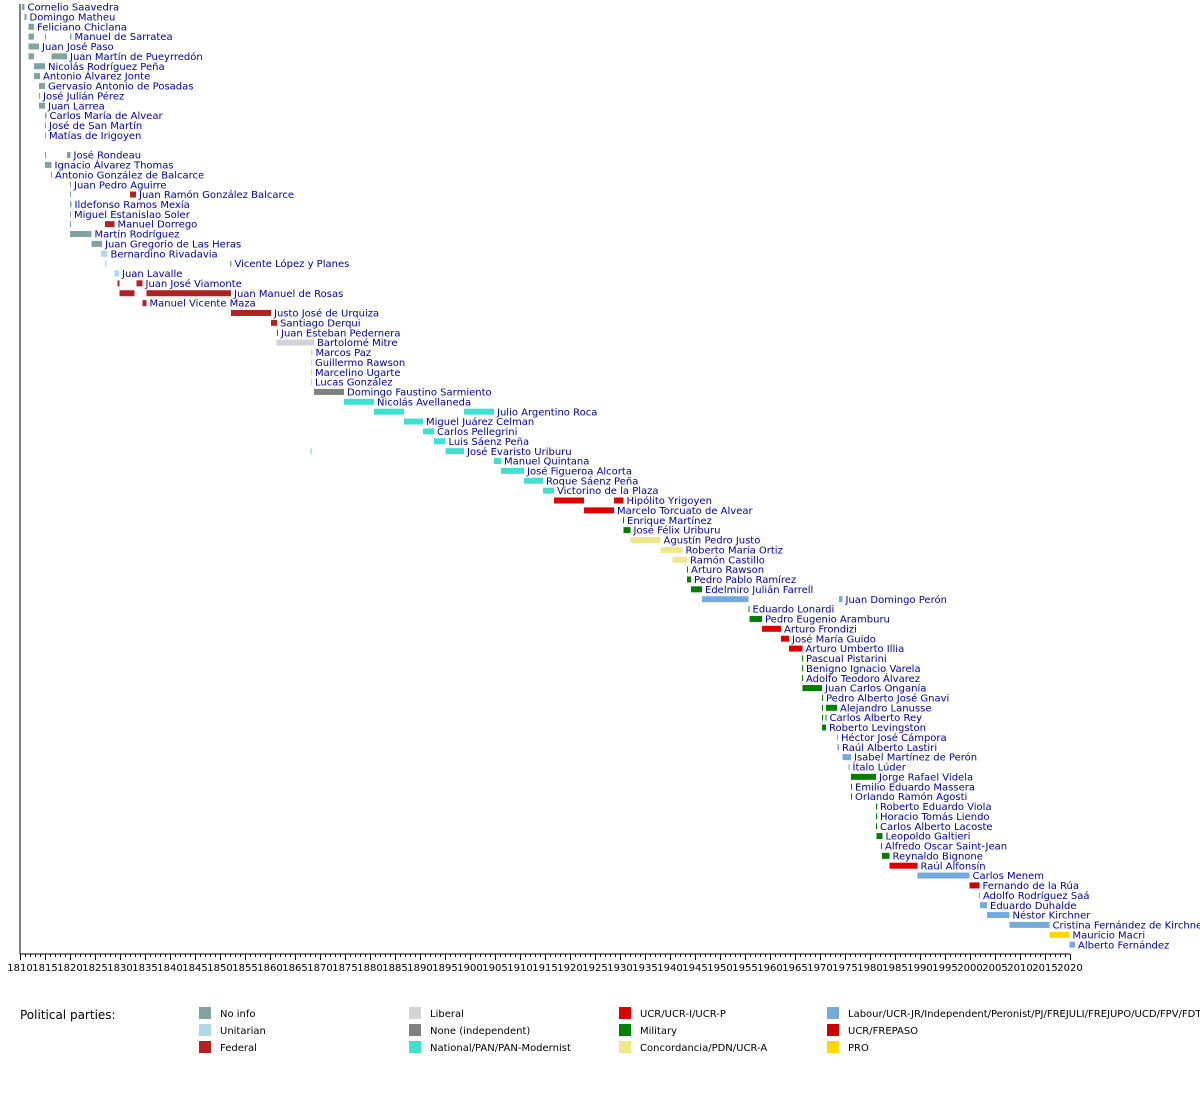 This screenshot has height=1103, width=1200. Describe the element at coordinates (1123, 945) in the screenshot. I see `president-name-label: Alberto Fernández` at that location.